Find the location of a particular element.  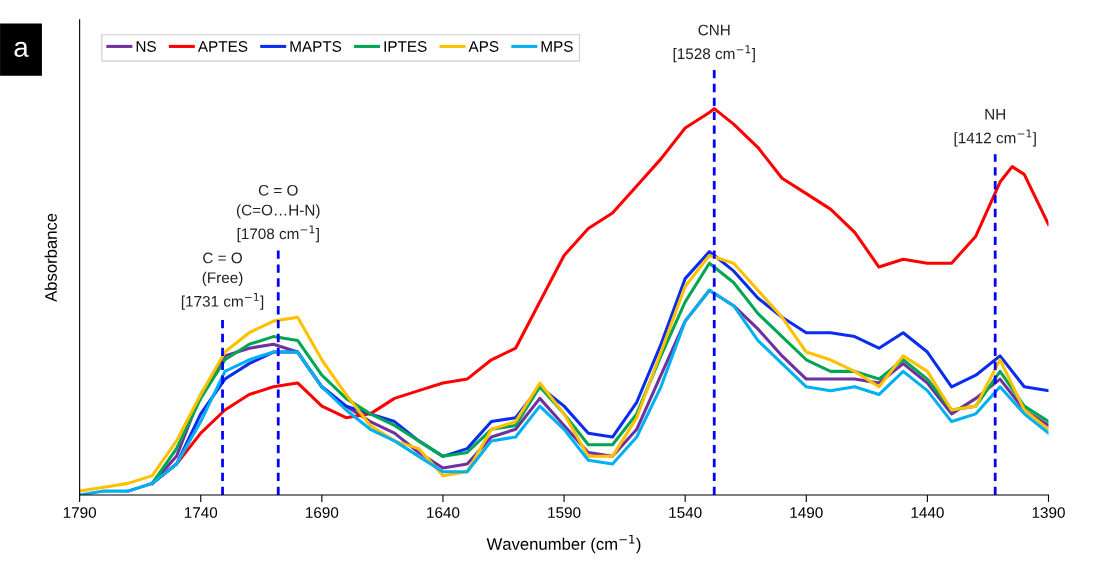

x-tick-label: 1640 is located at coordinates (443, 512).